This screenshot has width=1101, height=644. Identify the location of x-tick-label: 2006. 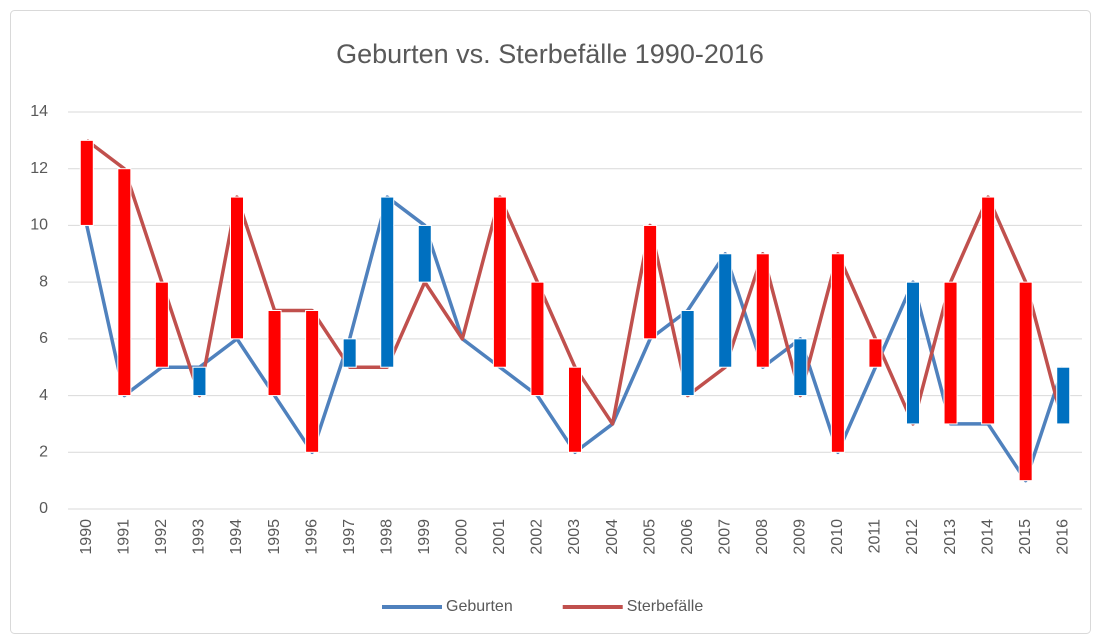
(687, 537).